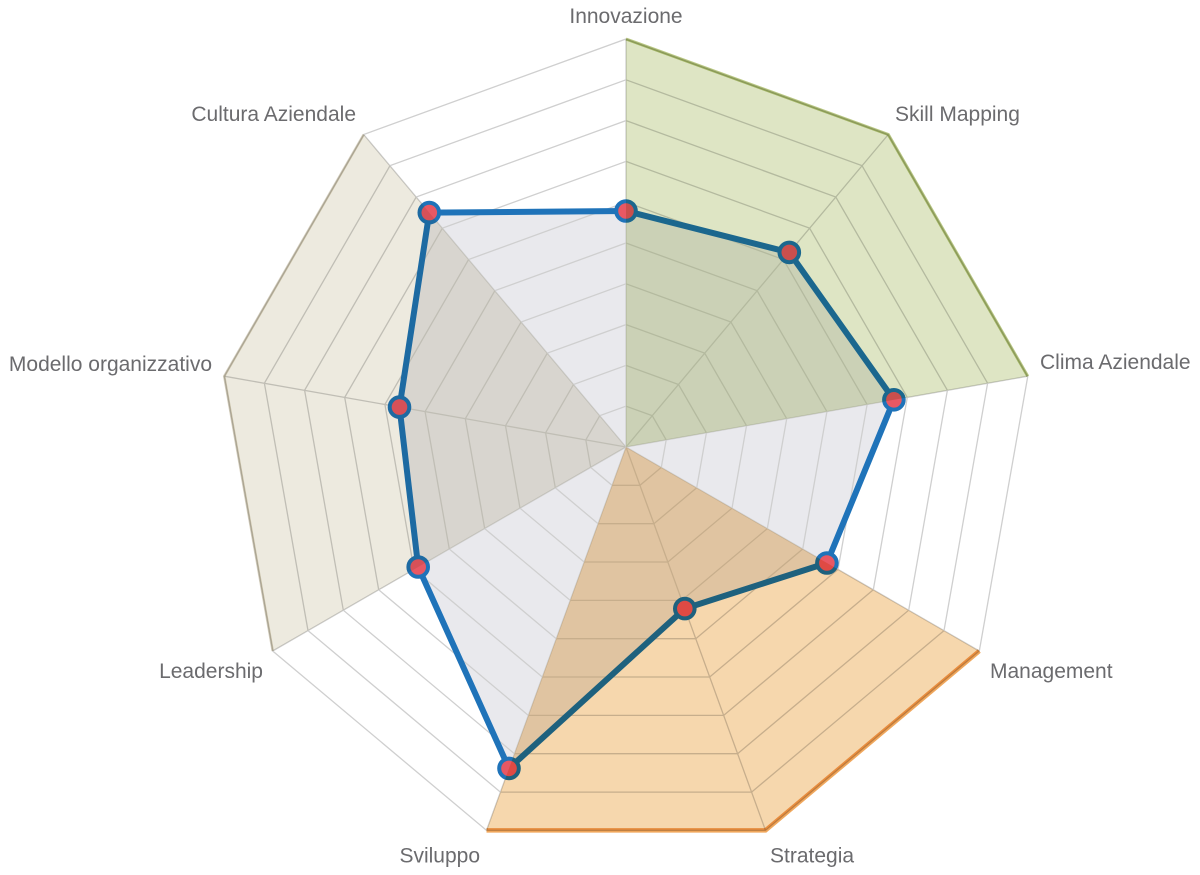 The height and width of the screenshot is (875, 1200). Describe the element at coordinates (439, 856) in the screenshot. I see `svg-text: Sviluppo` at that location.